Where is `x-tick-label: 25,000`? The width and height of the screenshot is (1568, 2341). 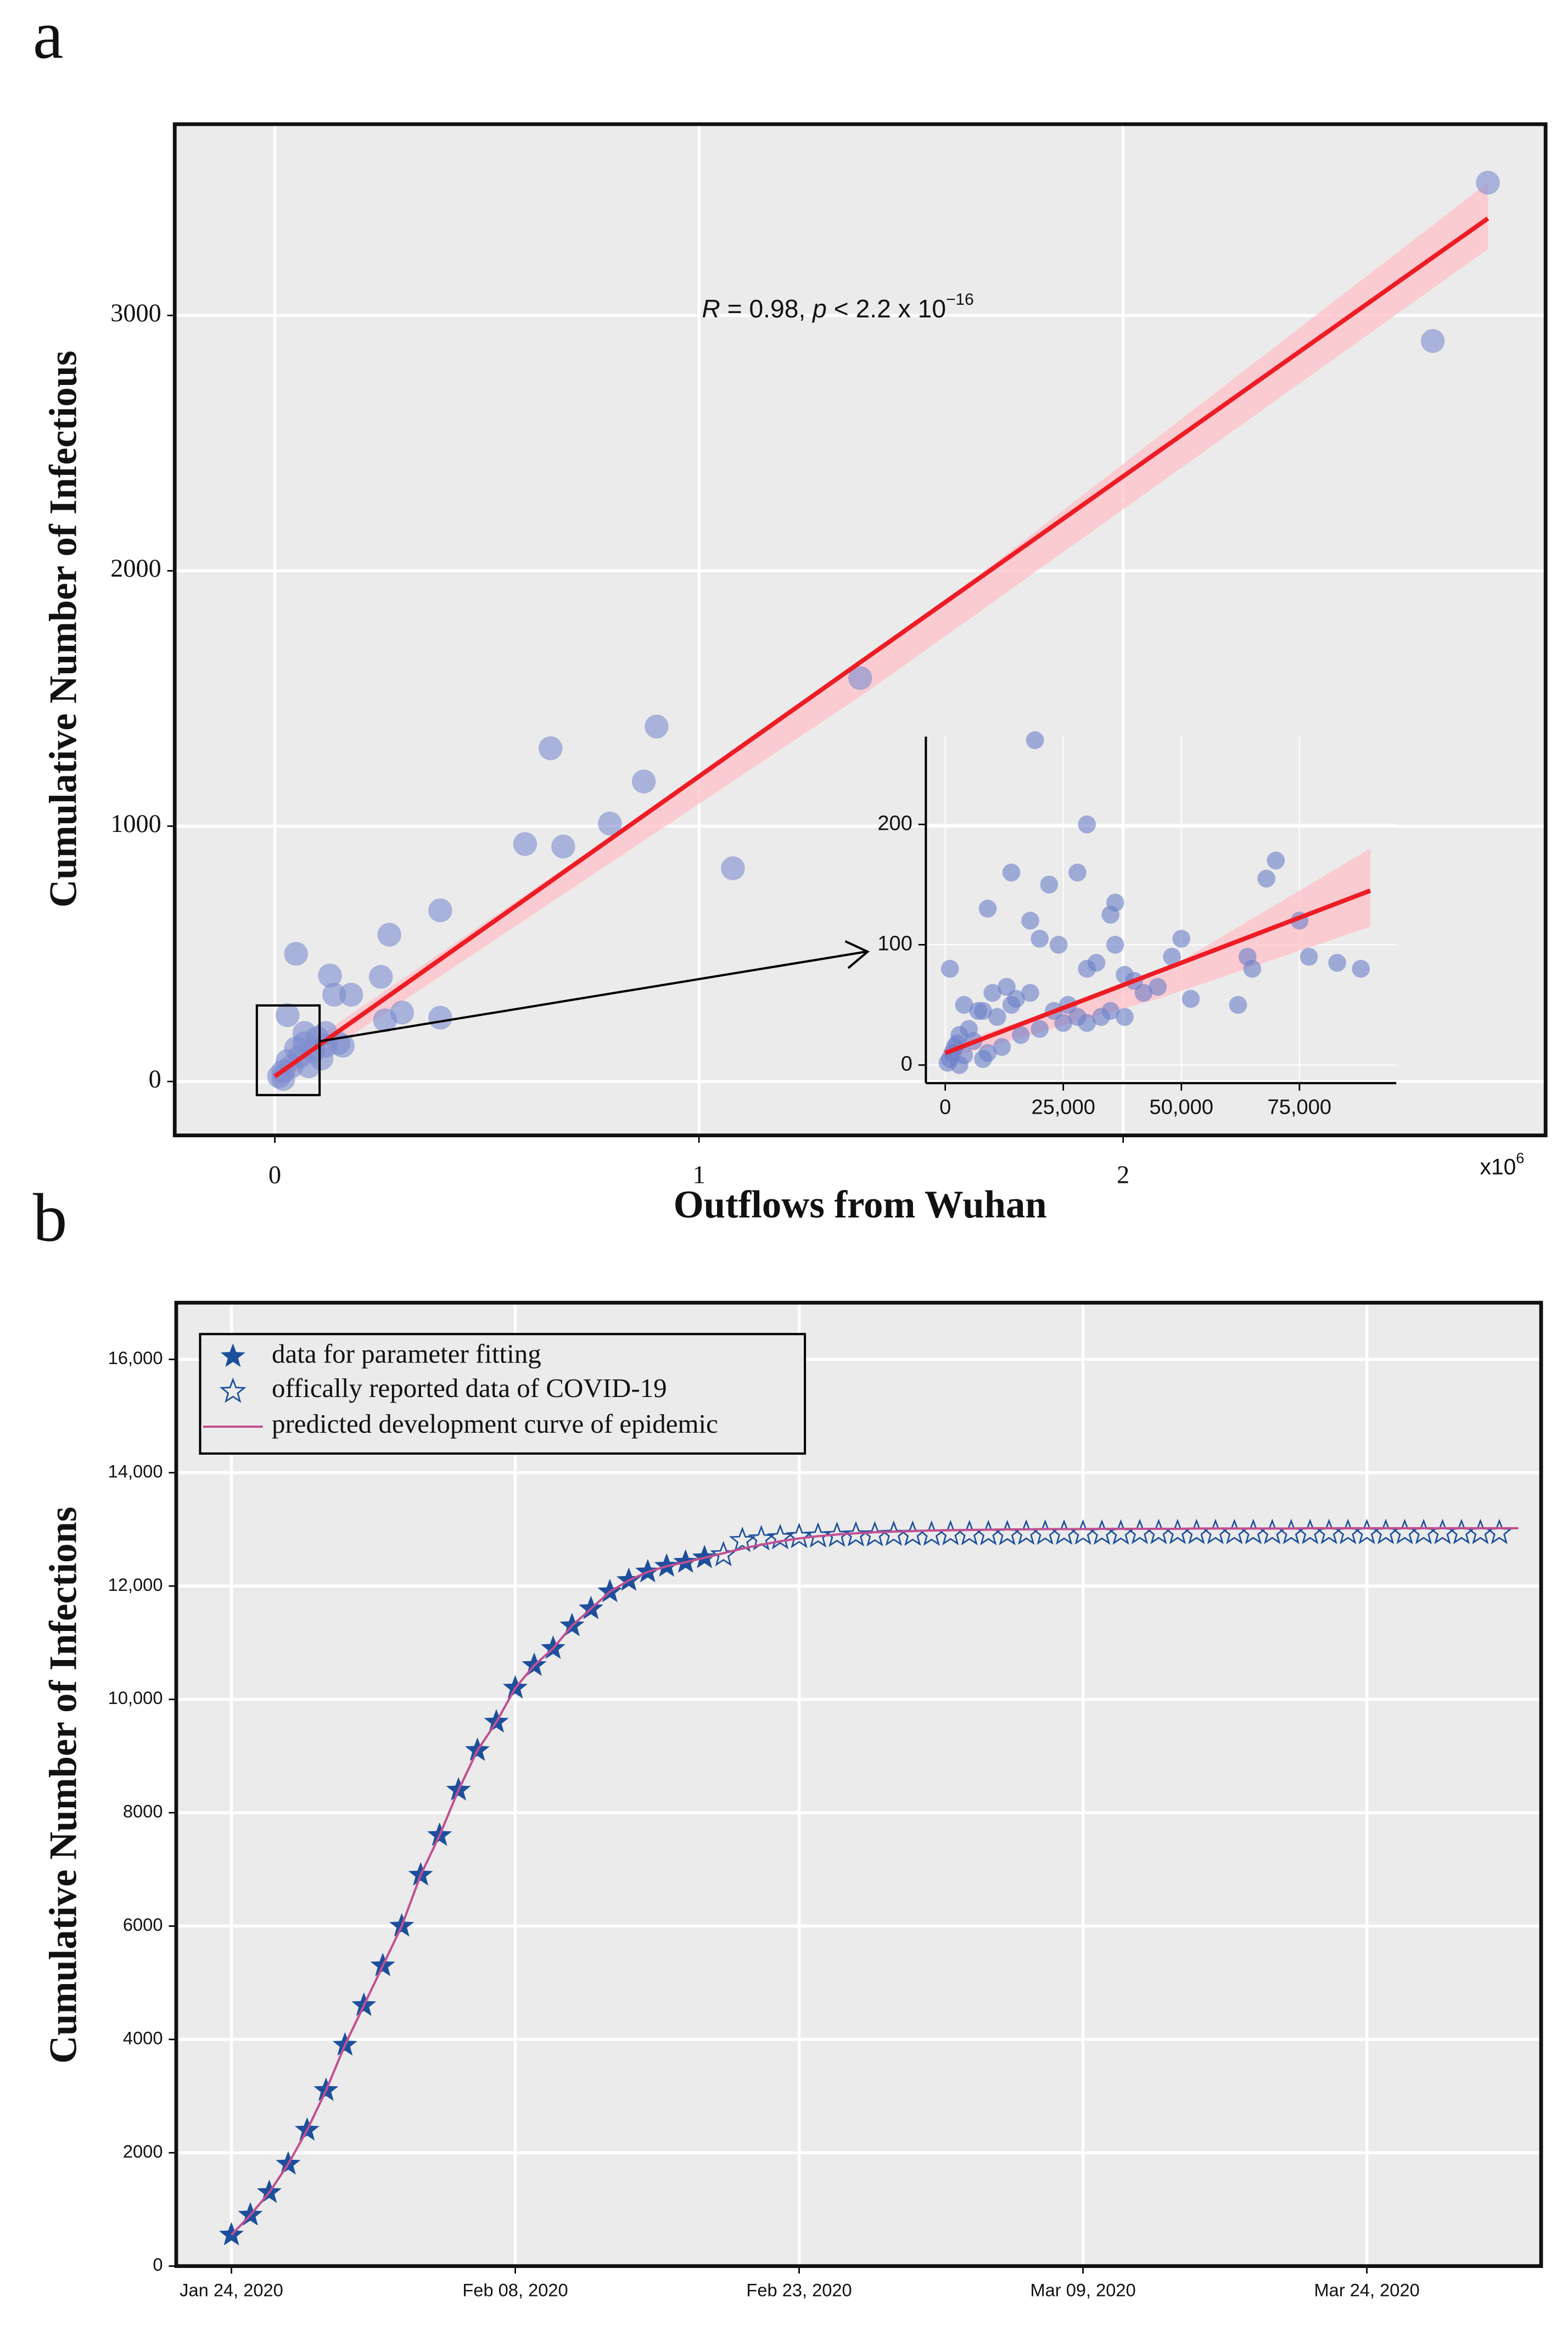
x-tick-label: 25,000 is located at coordinates (1063, 1108).